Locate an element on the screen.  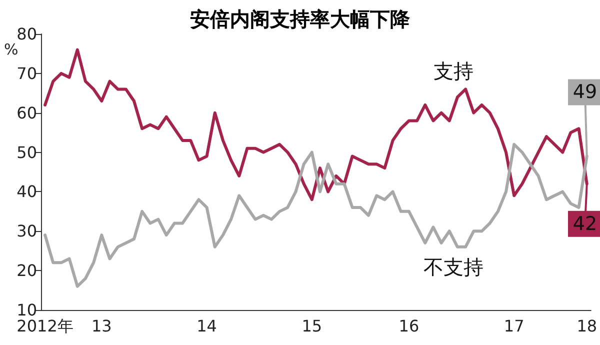
series-label: 支持 is located at coordinates (454, 71).